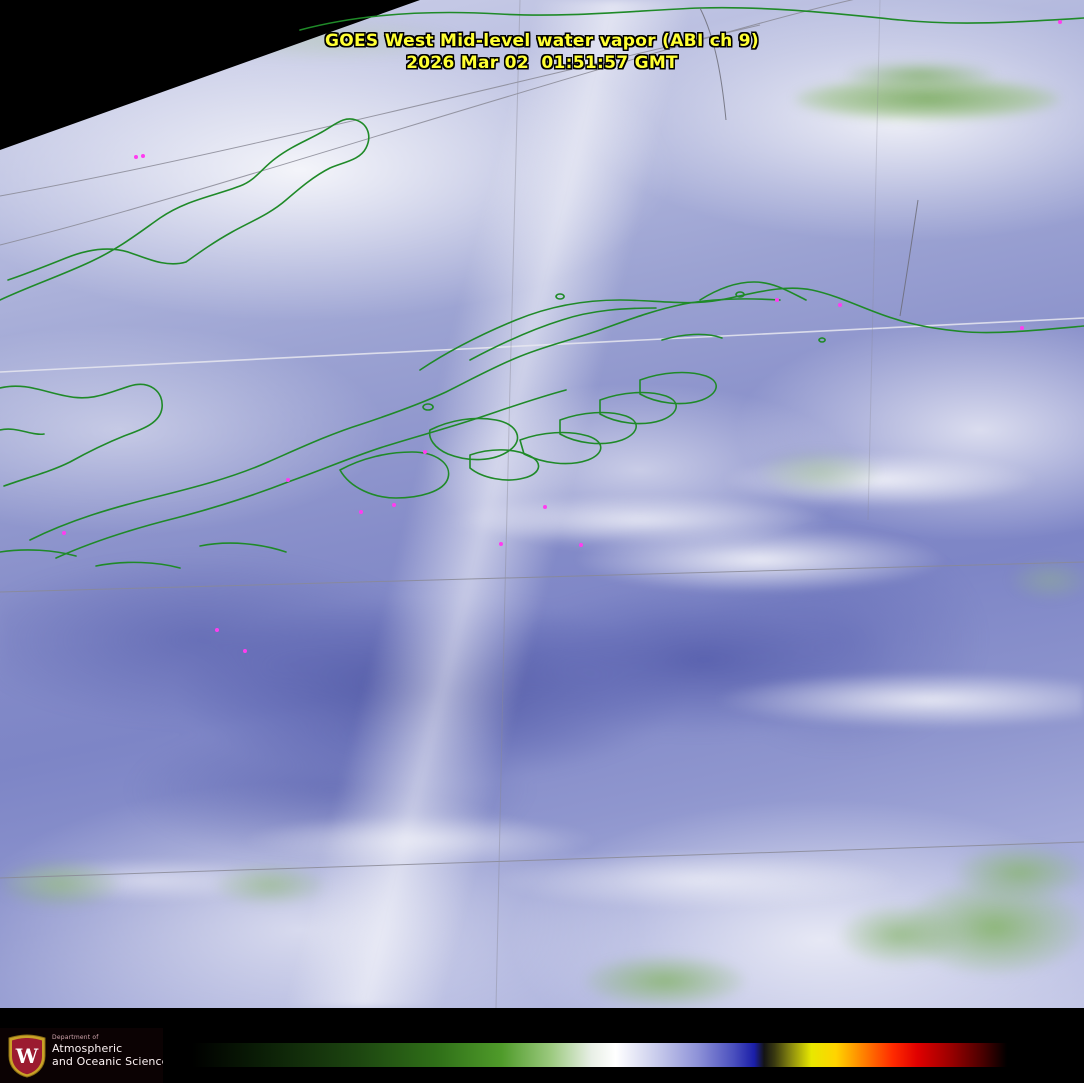 This screenshot has width=1084, height=1083. I want to click on logo-department-label: Department of, so click(75, 1037).